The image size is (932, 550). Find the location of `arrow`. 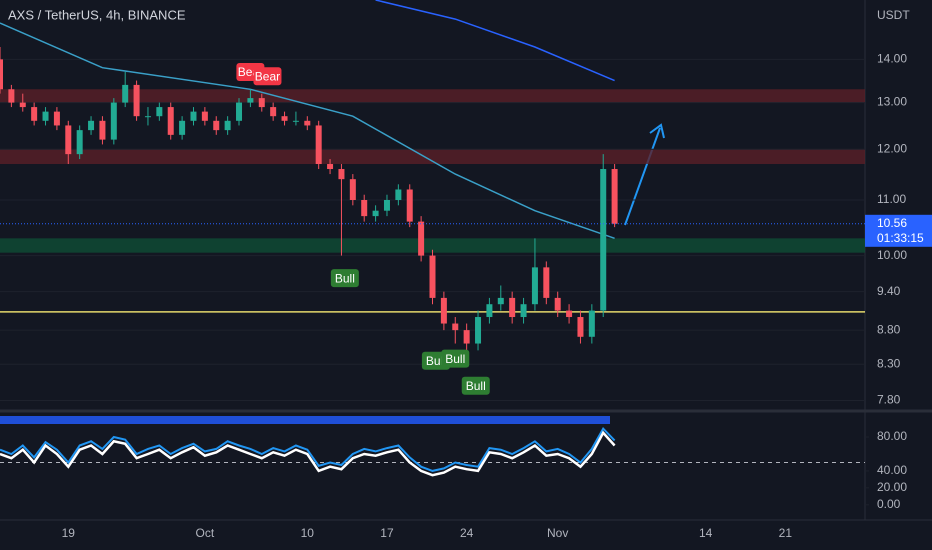

arrow is located at coordinates (644, 174).